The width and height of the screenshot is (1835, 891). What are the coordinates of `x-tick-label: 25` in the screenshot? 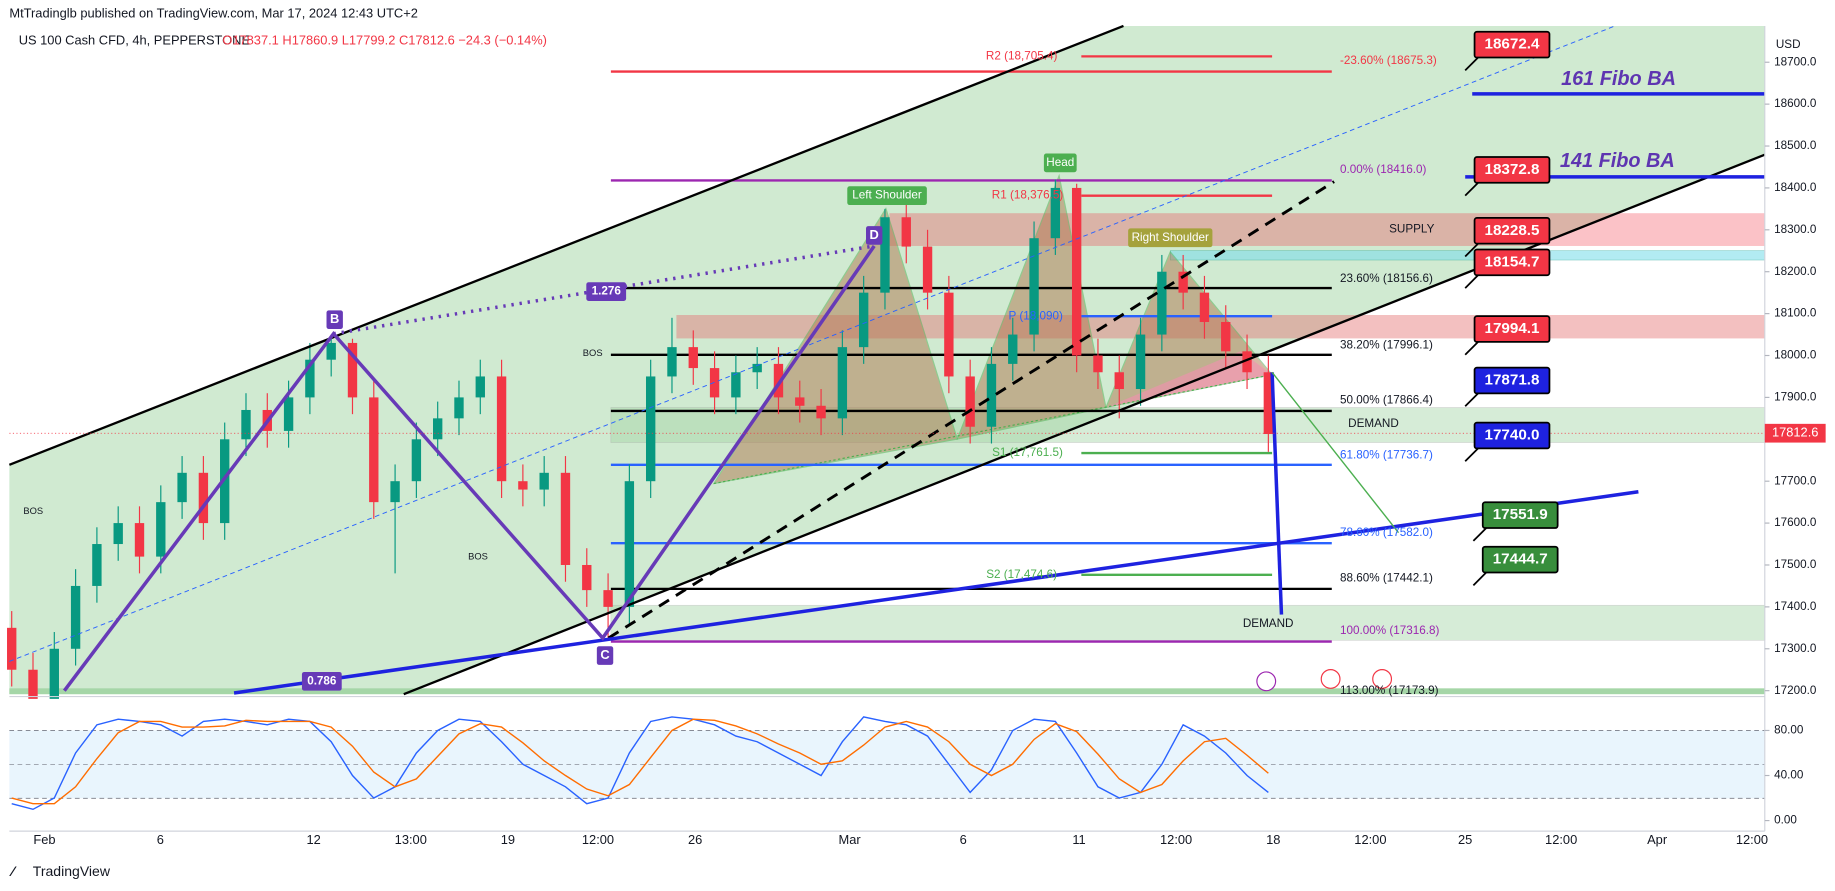 It's located at (1465, 839).